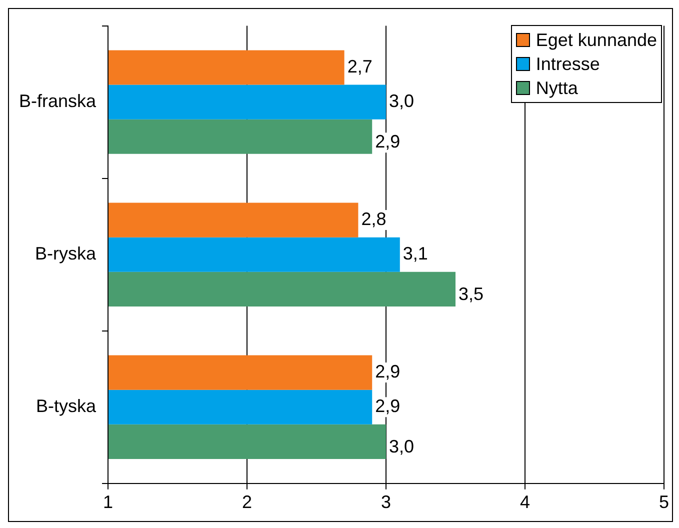 The height and width of the screenshot is (528, 679). What do you see at coordinates (247, 502) in the screenshot?
I see `x-tick-label: 2` at bounding box center [247, 502].